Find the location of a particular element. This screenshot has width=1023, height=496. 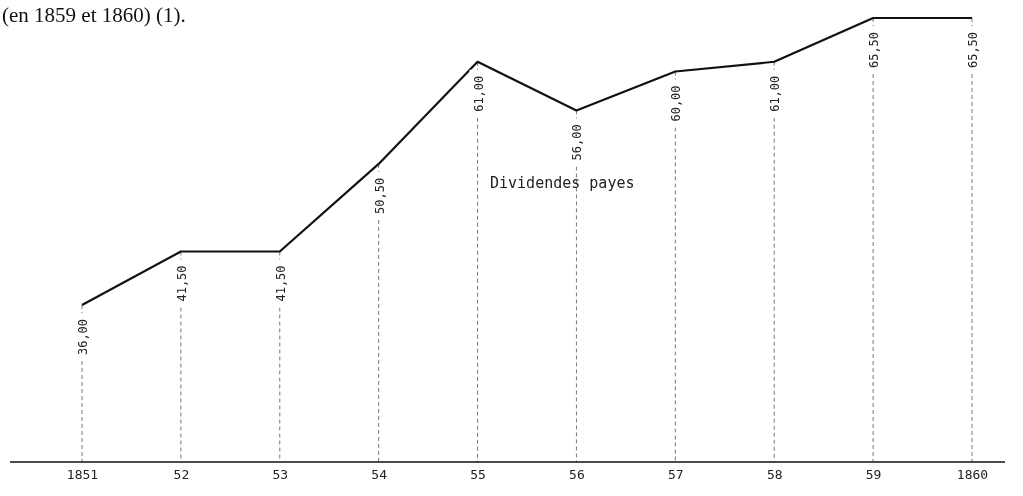

x-tick-label: 53 is located at coordinates (280, 475).